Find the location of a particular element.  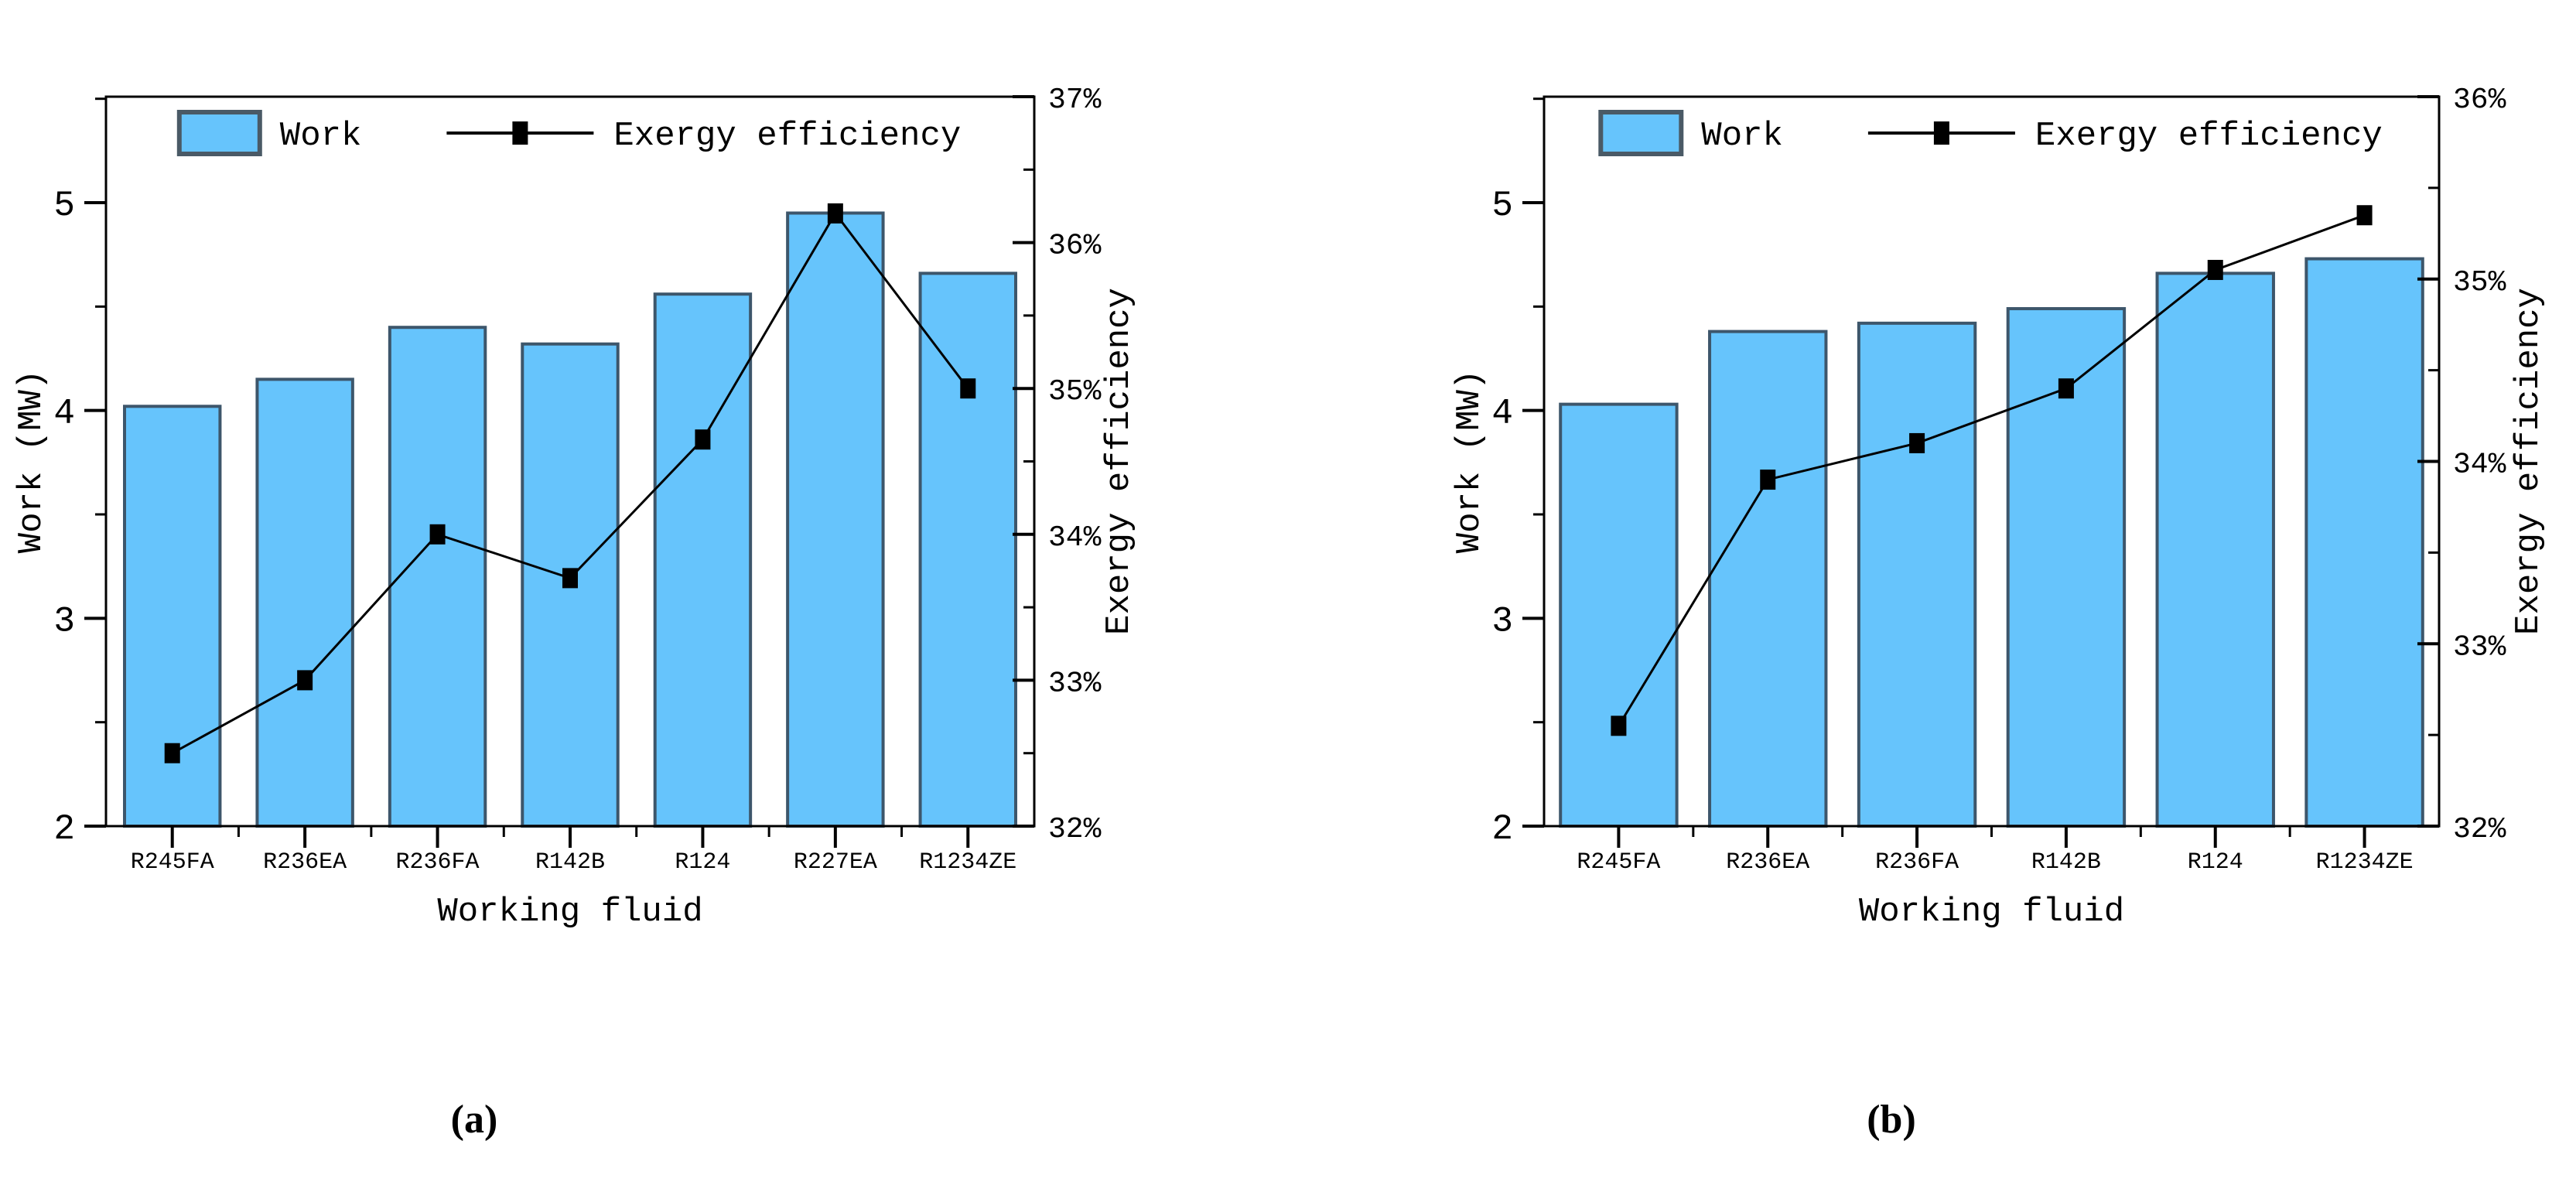

bar-R227EA is located at coordinates (835, 519).